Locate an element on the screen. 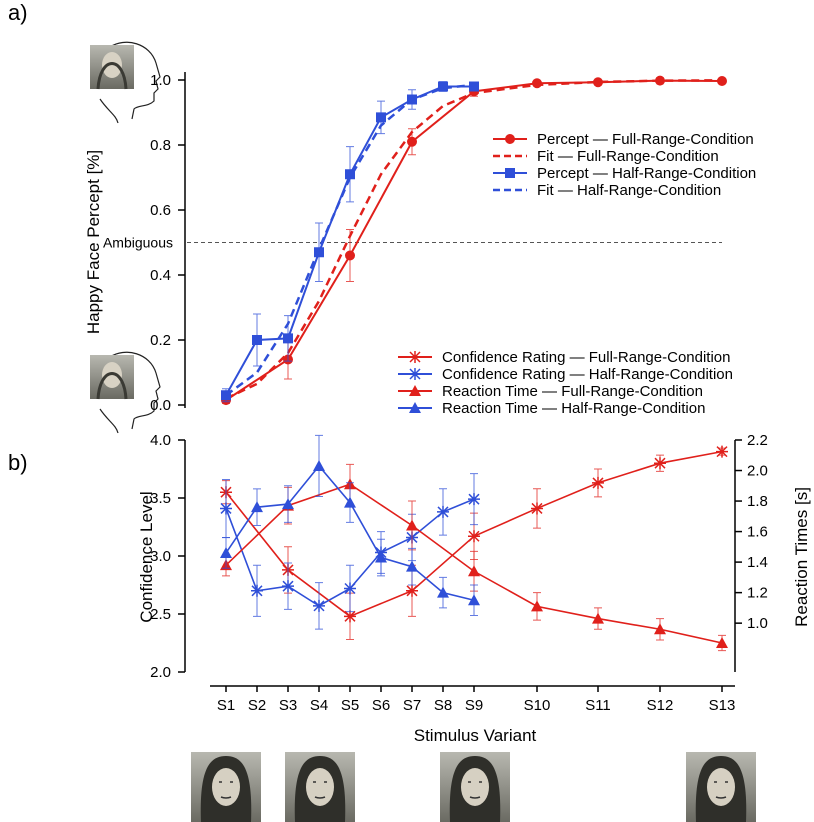 This screenshot has height=822, width=814. y-axis-title-b: Confidence Level is located at coordinates (146, 556).